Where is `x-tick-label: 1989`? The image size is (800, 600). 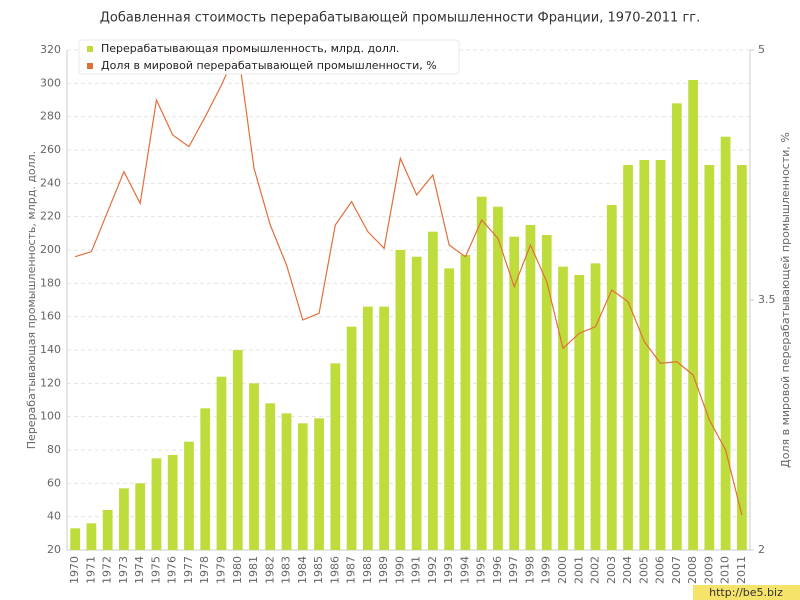 x-tick-label: 1989 is located at coordinates (383, 570).